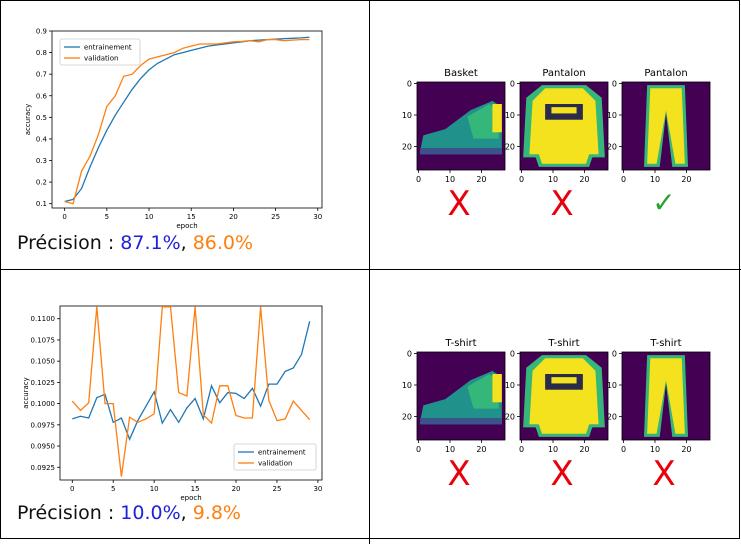 The image size is (741, 544). What do you see at coordinates (150, 243) in the screenshot?
I see `train-accuracy-value: 87.1%` at bounding box center [150, 243].